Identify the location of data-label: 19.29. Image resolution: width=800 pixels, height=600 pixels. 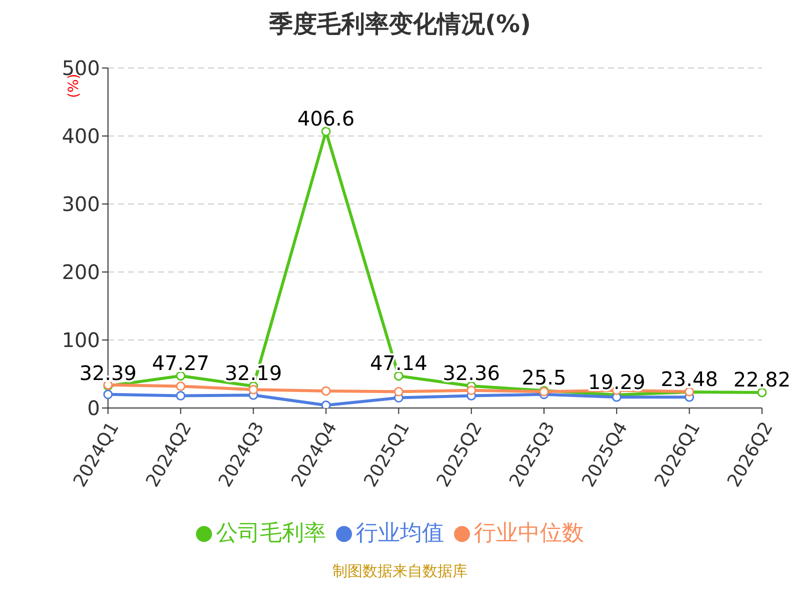
(617, 382).